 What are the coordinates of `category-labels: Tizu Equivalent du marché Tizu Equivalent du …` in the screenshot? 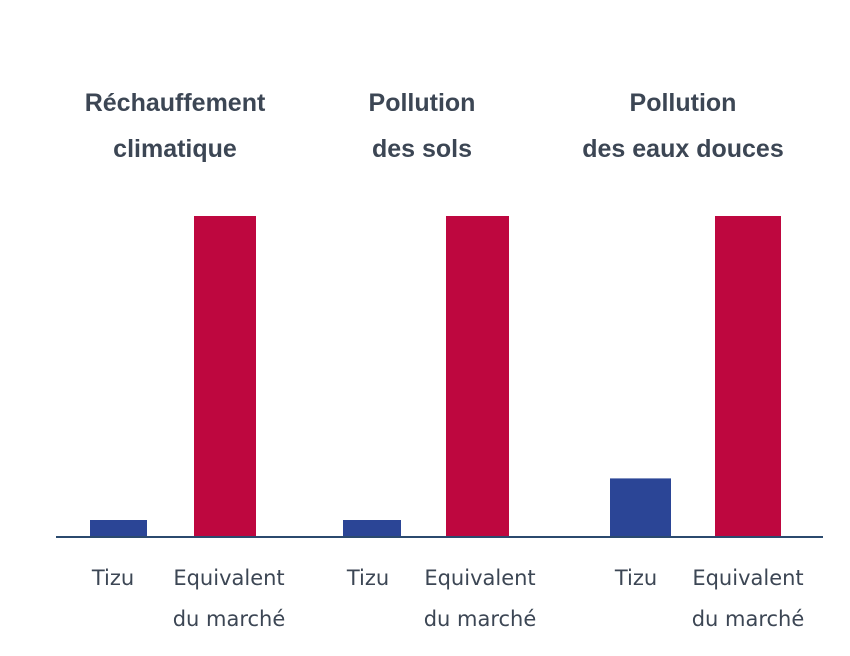 It's located at (447, 598).